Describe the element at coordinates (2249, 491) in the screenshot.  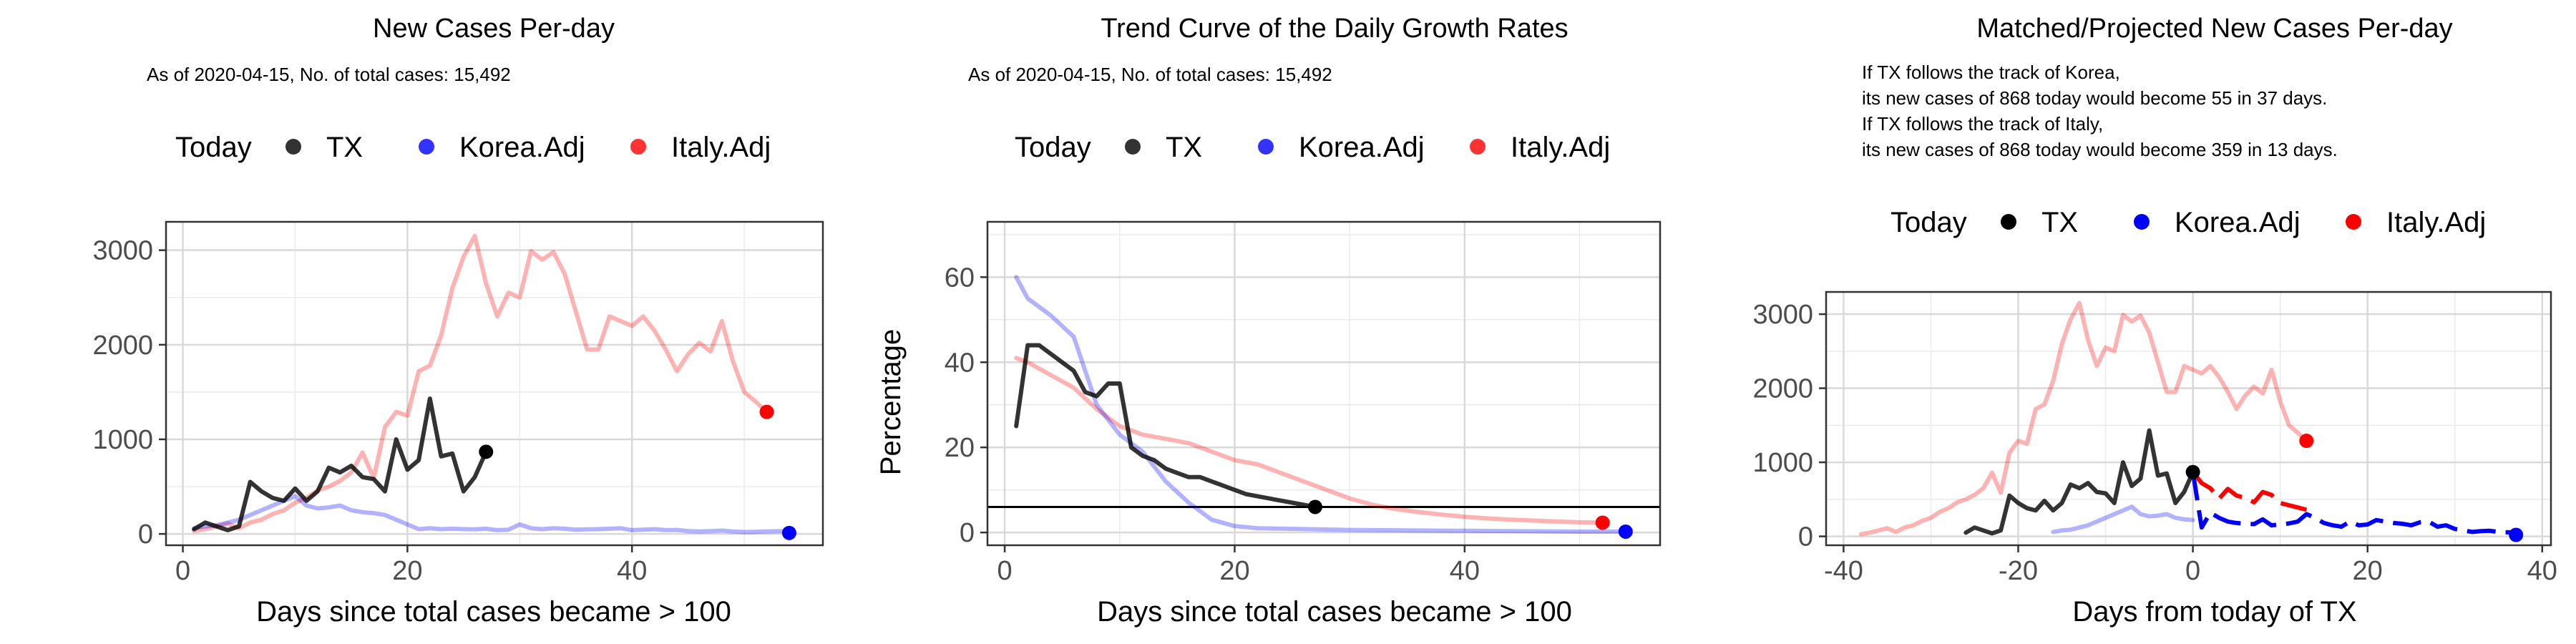
I see `series-line-italy-adj-projected` at that location.